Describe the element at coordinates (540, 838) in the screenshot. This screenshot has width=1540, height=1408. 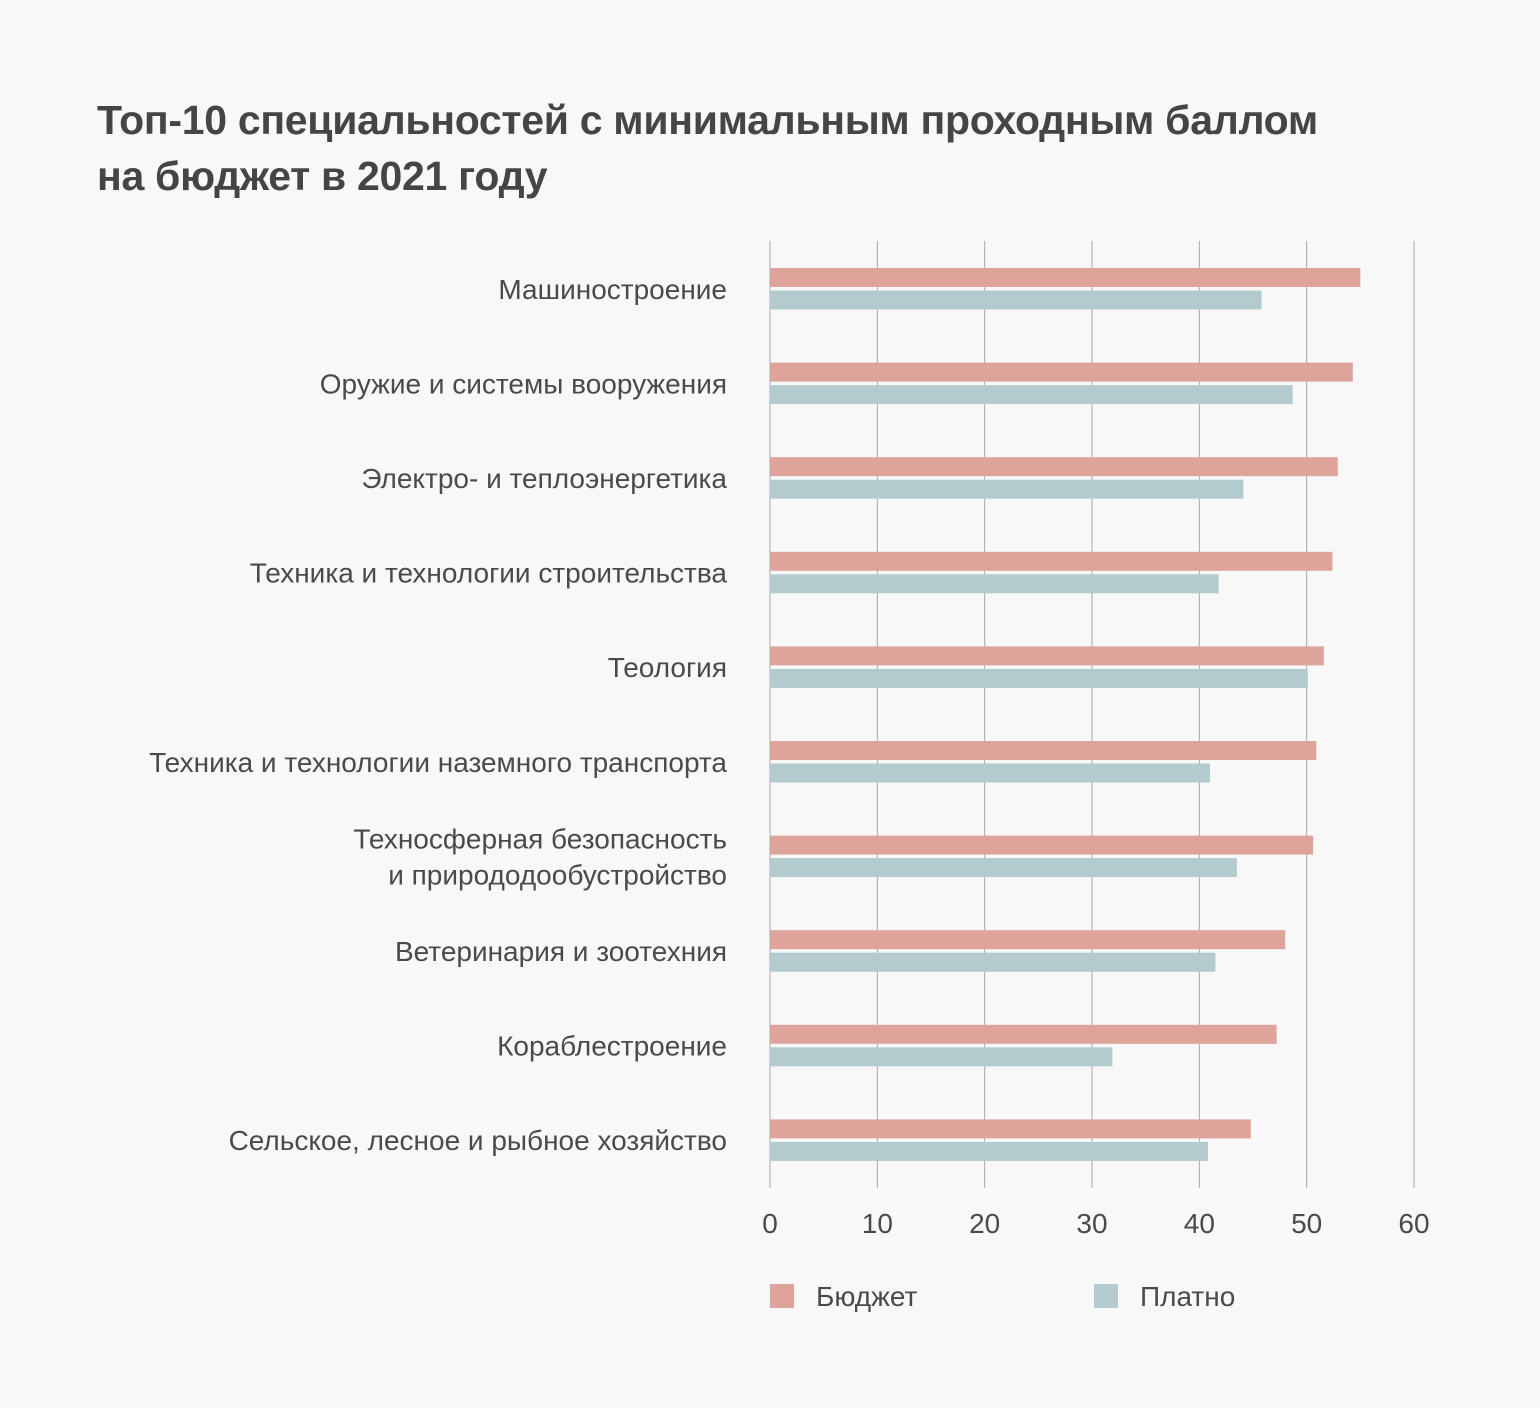
I see `category-label-7-line-1: Техносферная безопасность` at that location.